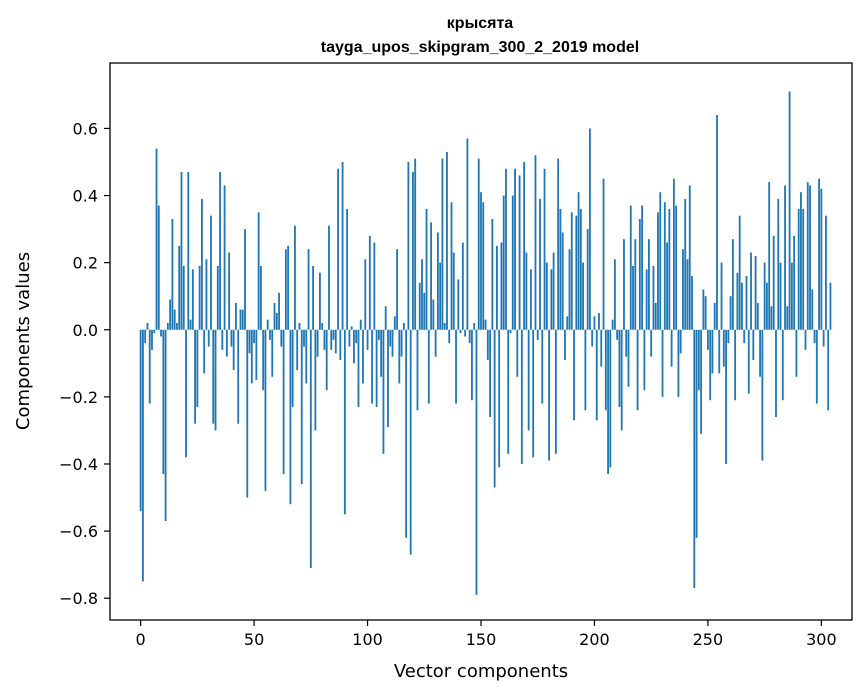 The image size is (867, 696). Describe the element at coordinates (481, 671) in the screenshot. I see `x-axis-label: Vector components` at that location.